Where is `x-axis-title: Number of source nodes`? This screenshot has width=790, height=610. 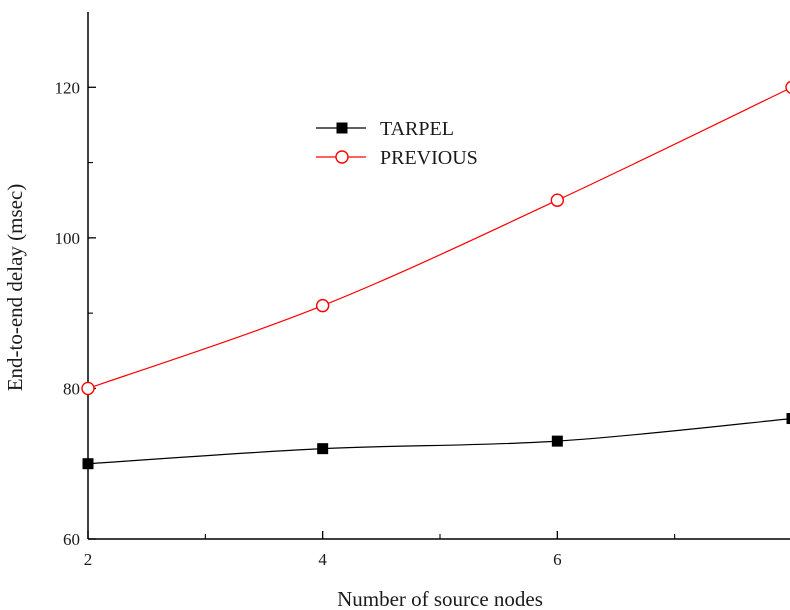
x-axis-title: Number of source nodes is located at coordinates (440, 598).